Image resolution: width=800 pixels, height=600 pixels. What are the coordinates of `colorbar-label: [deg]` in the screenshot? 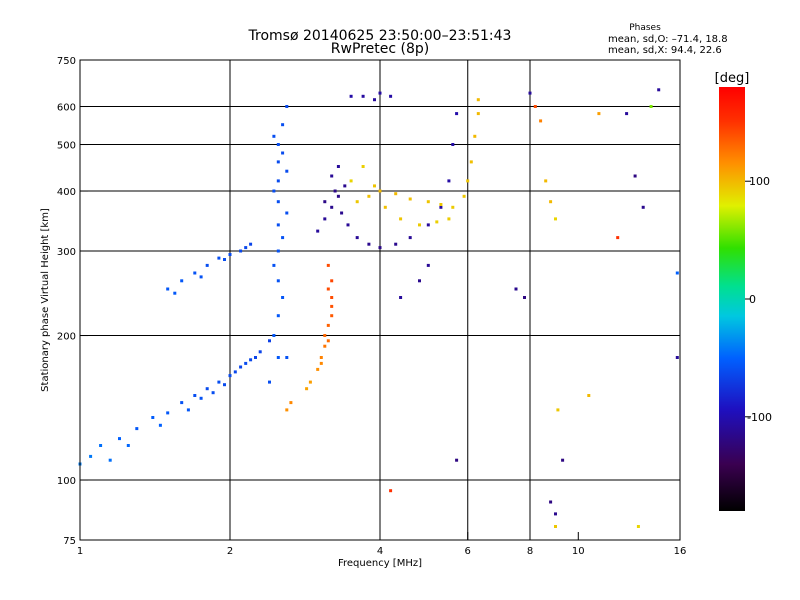 It's located at (732, 78).